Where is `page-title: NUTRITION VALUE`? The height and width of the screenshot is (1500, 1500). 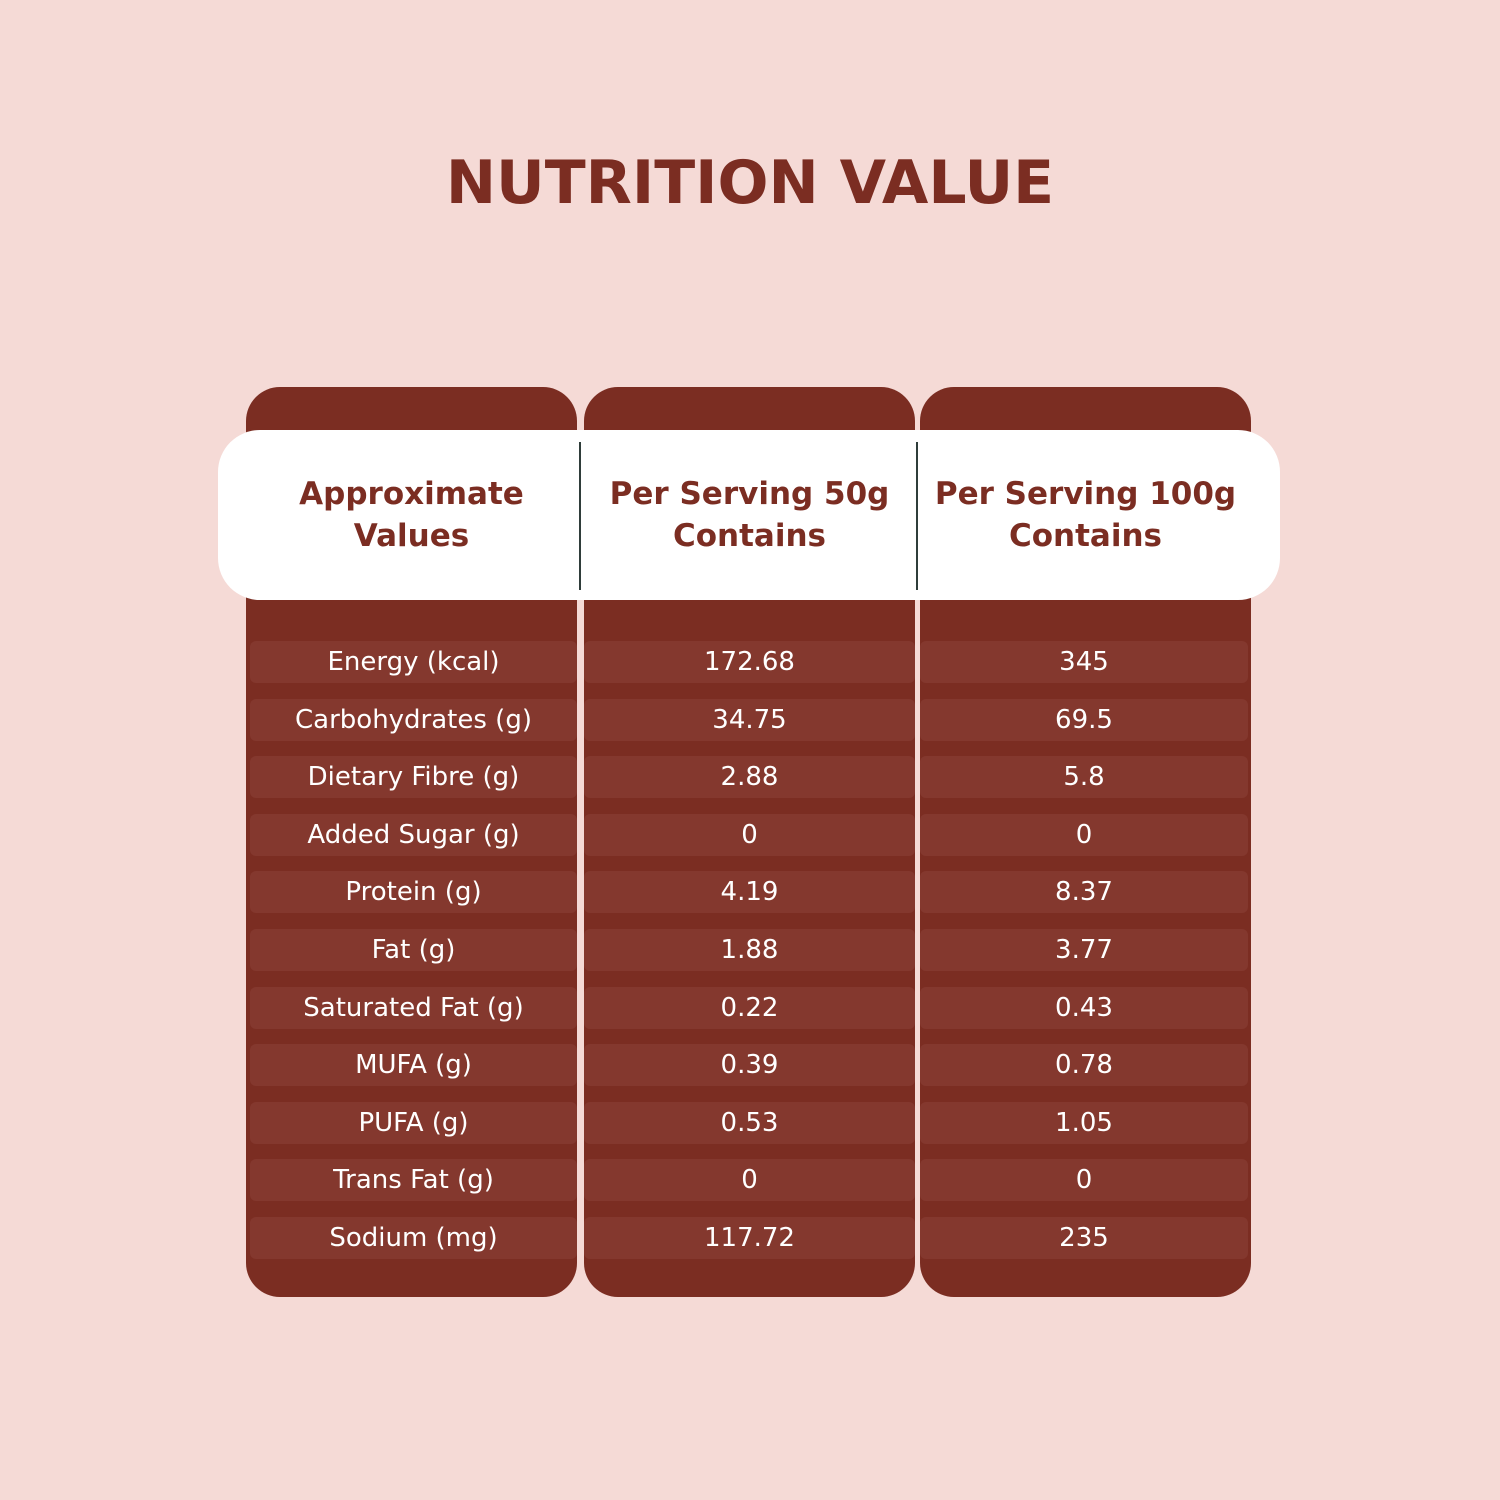 page-title: NUTRITION VALUE is located at coordinates (750, 183).